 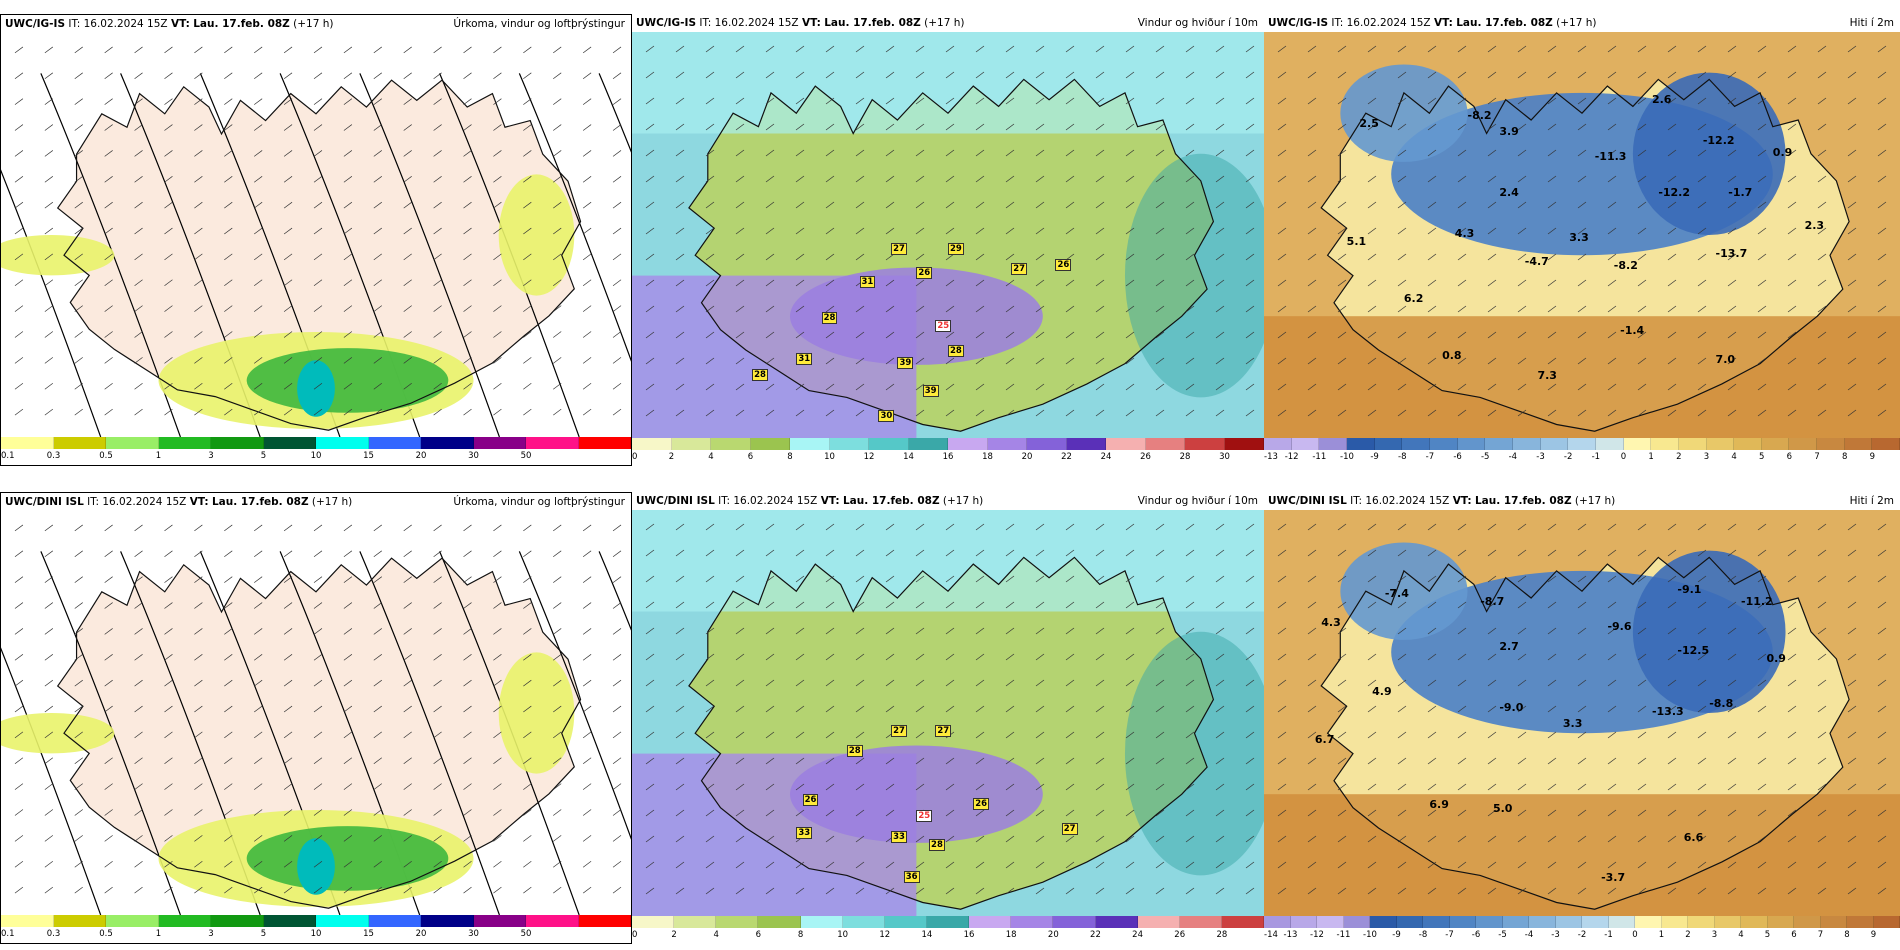 What do you see at coordinates (1197, 23) in the screenshot?
I see `panel-title: Vindur og hviður í 10m` at bounding box center [1197, 23].